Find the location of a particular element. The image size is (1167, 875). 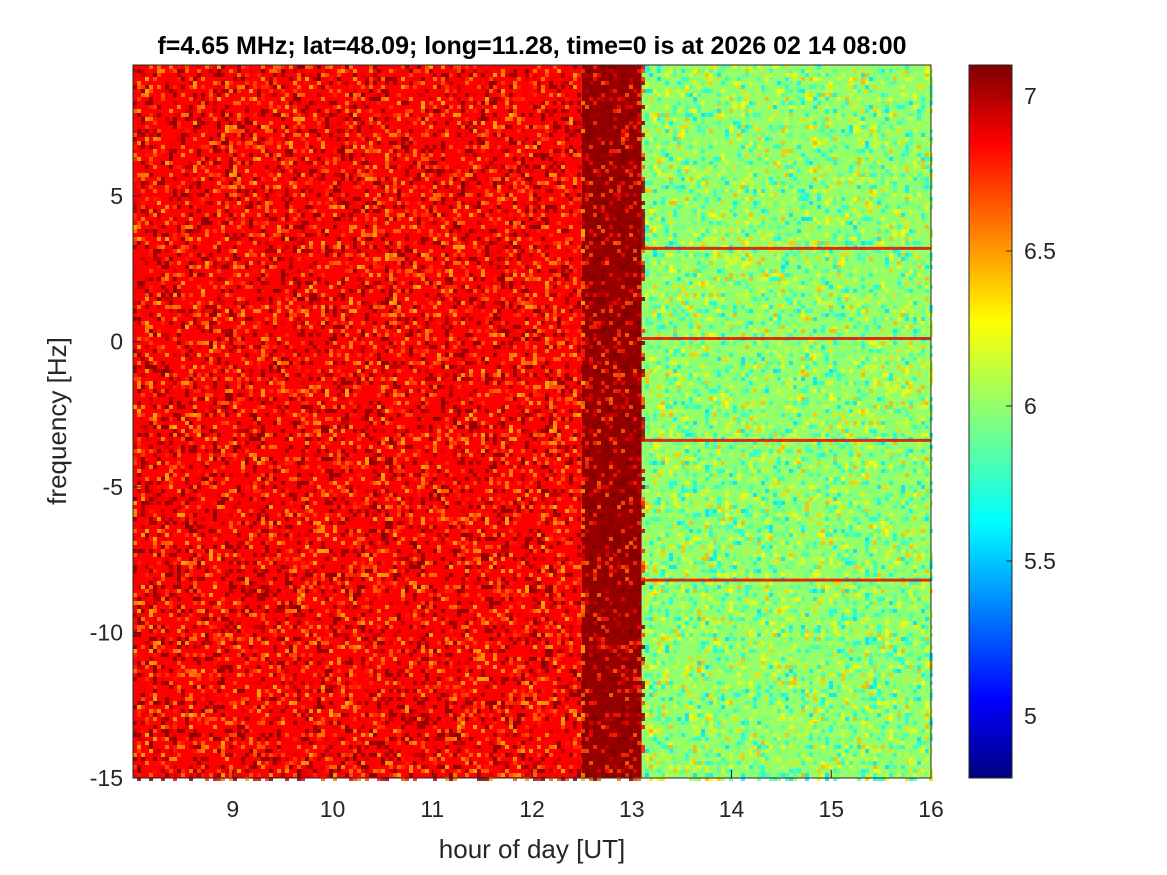

colorbar-tick-label: 5.5 is located at coordinates (1040, 561).